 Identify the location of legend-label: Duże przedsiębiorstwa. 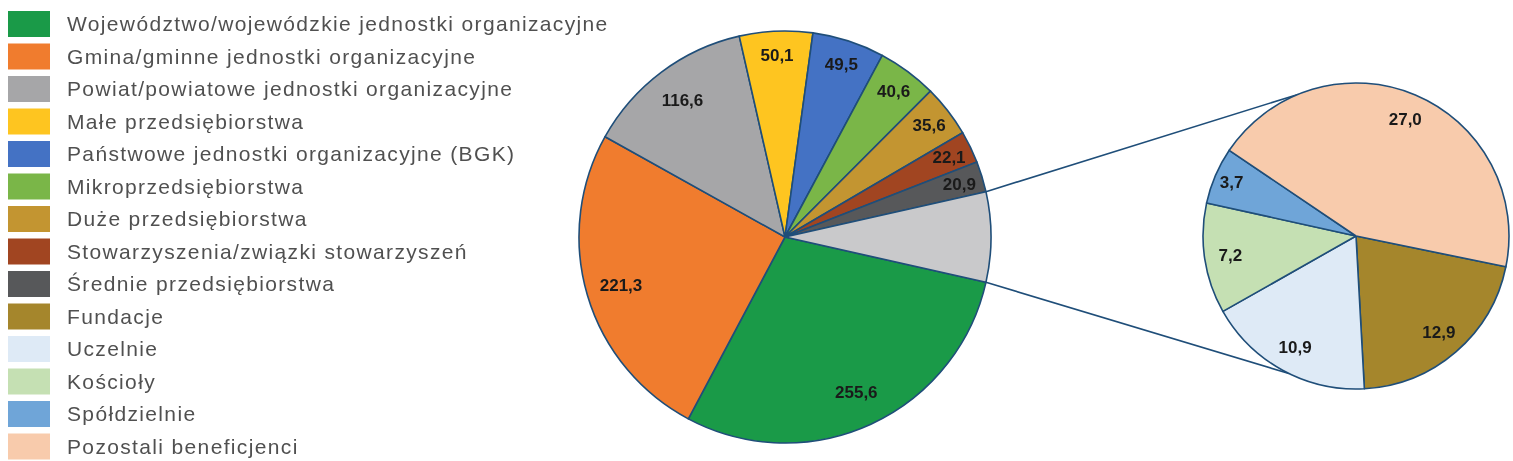
(187, 218).